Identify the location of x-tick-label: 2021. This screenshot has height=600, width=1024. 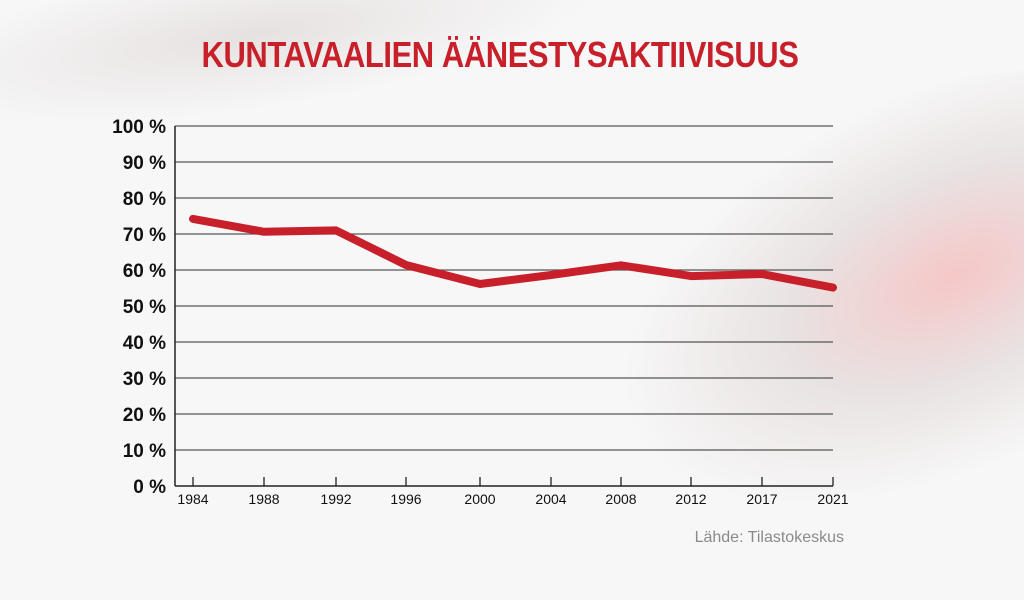
(832, 499).